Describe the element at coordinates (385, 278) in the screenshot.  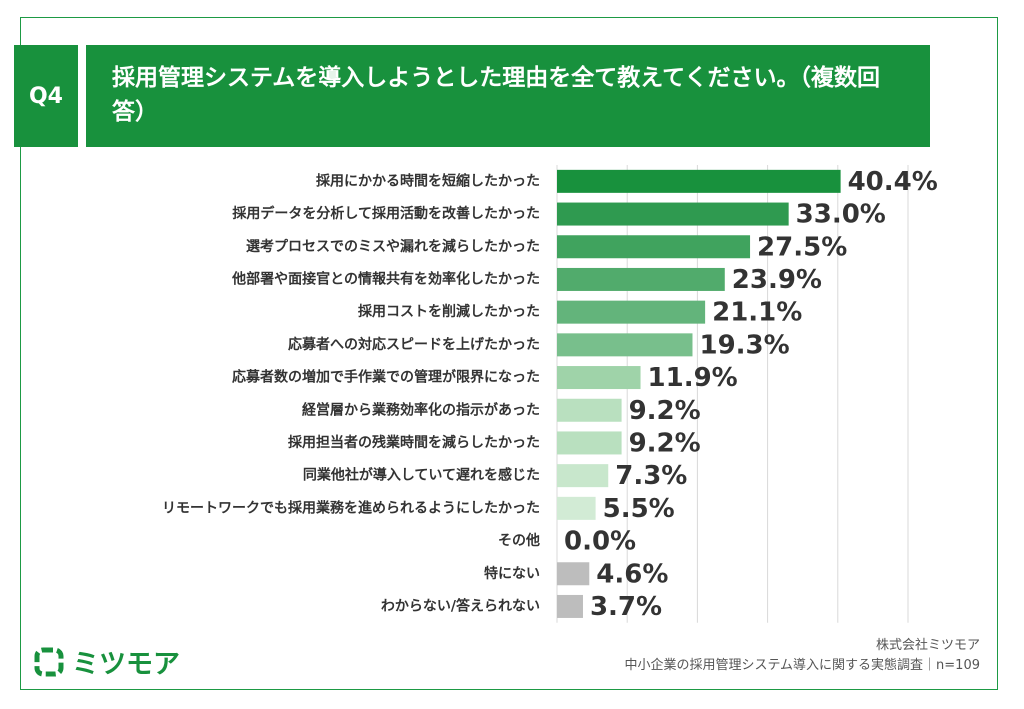
I see `category-label: 他部署や面接官との情報共有を効率化したかった` at that location.